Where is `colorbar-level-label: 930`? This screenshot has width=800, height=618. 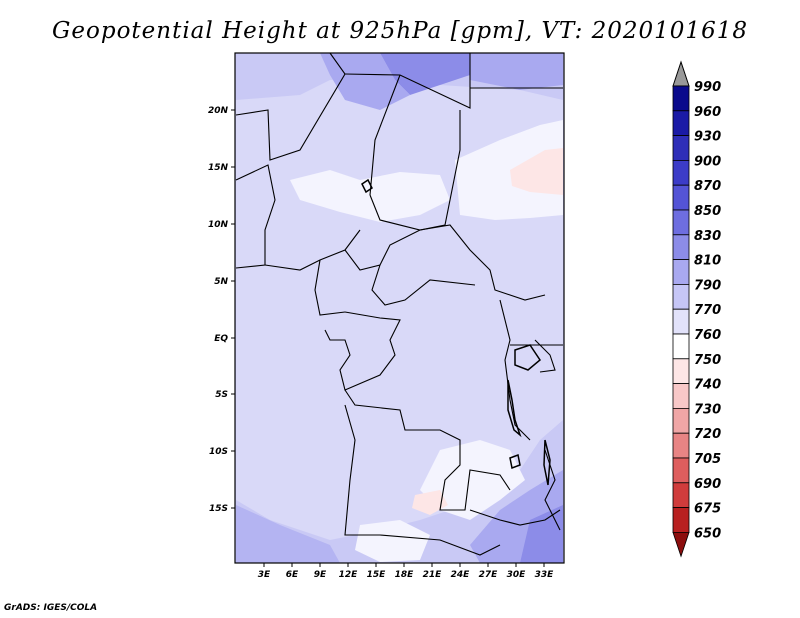
colorbar-level-label: 930 is located at coordinates (707, 137).